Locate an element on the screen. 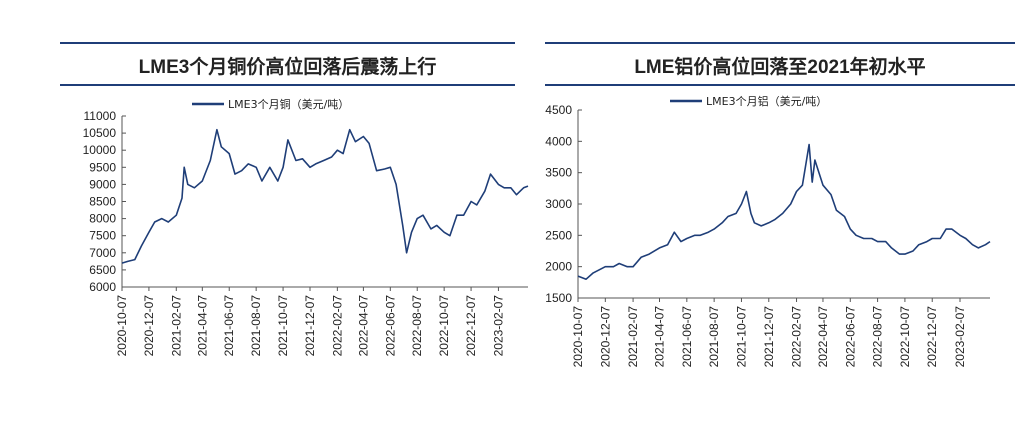 The image size is (1020, 427). copper-y-tick-label: 10500 is located at coordinates (100, 133).